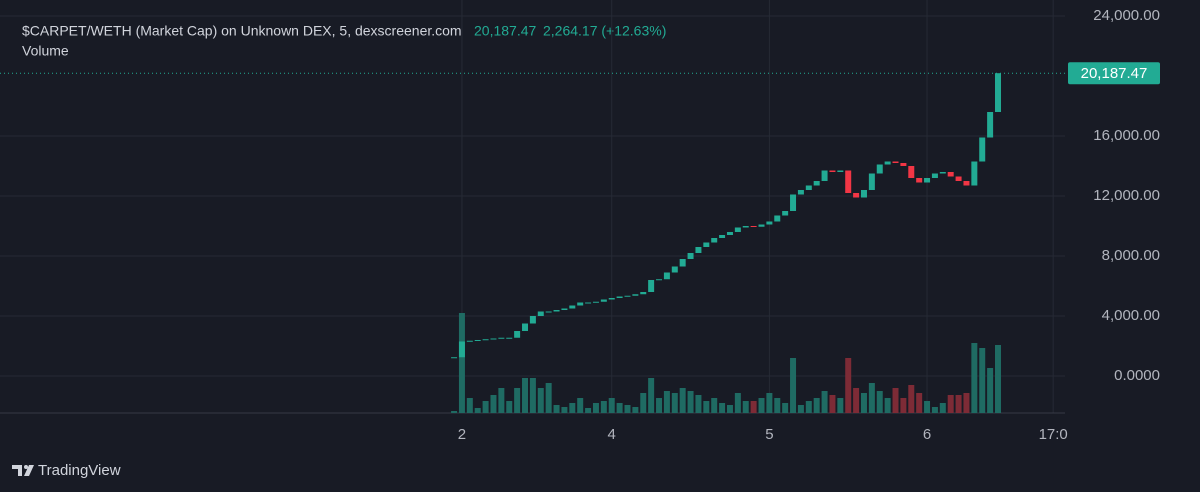  I want to click on last-value: 20,187.47, so click(505, 31).